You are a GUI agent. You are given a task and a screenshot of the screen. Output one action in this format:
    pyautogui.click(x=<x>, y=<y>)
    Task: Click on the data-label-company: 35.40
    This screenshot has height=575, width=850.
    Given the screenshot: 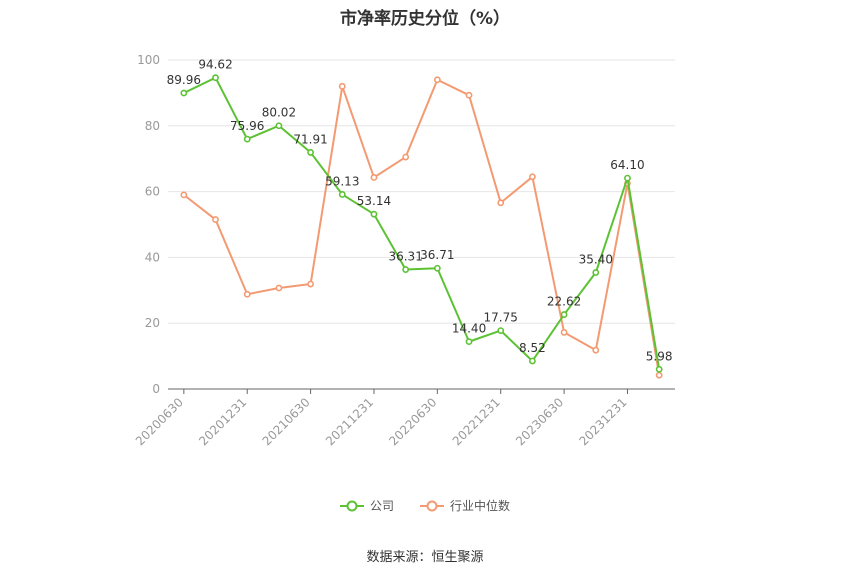 What is the action you would take?
    pyautogui.click(x=596, y=260)
    